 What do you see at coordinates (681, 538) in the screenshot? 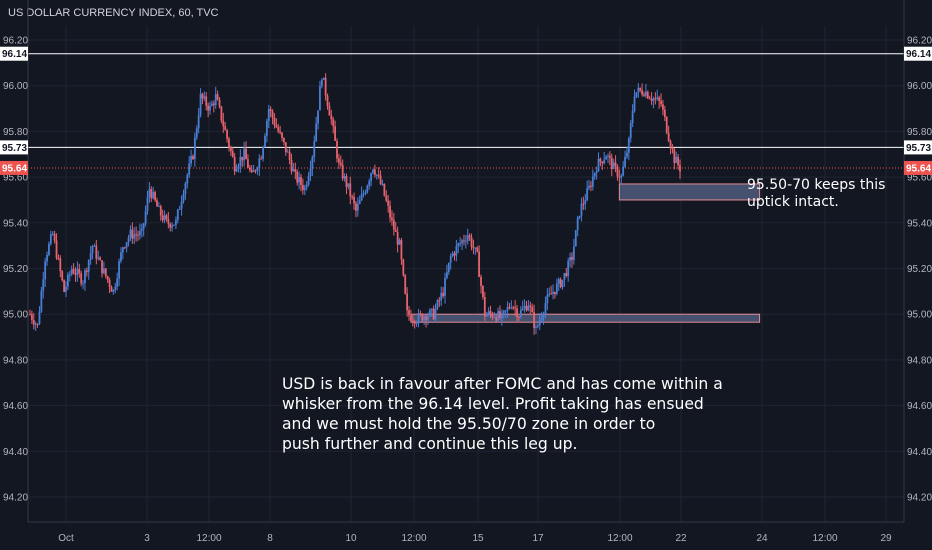
I see `x-tick-label: 22` at bounding box center [681, 538].